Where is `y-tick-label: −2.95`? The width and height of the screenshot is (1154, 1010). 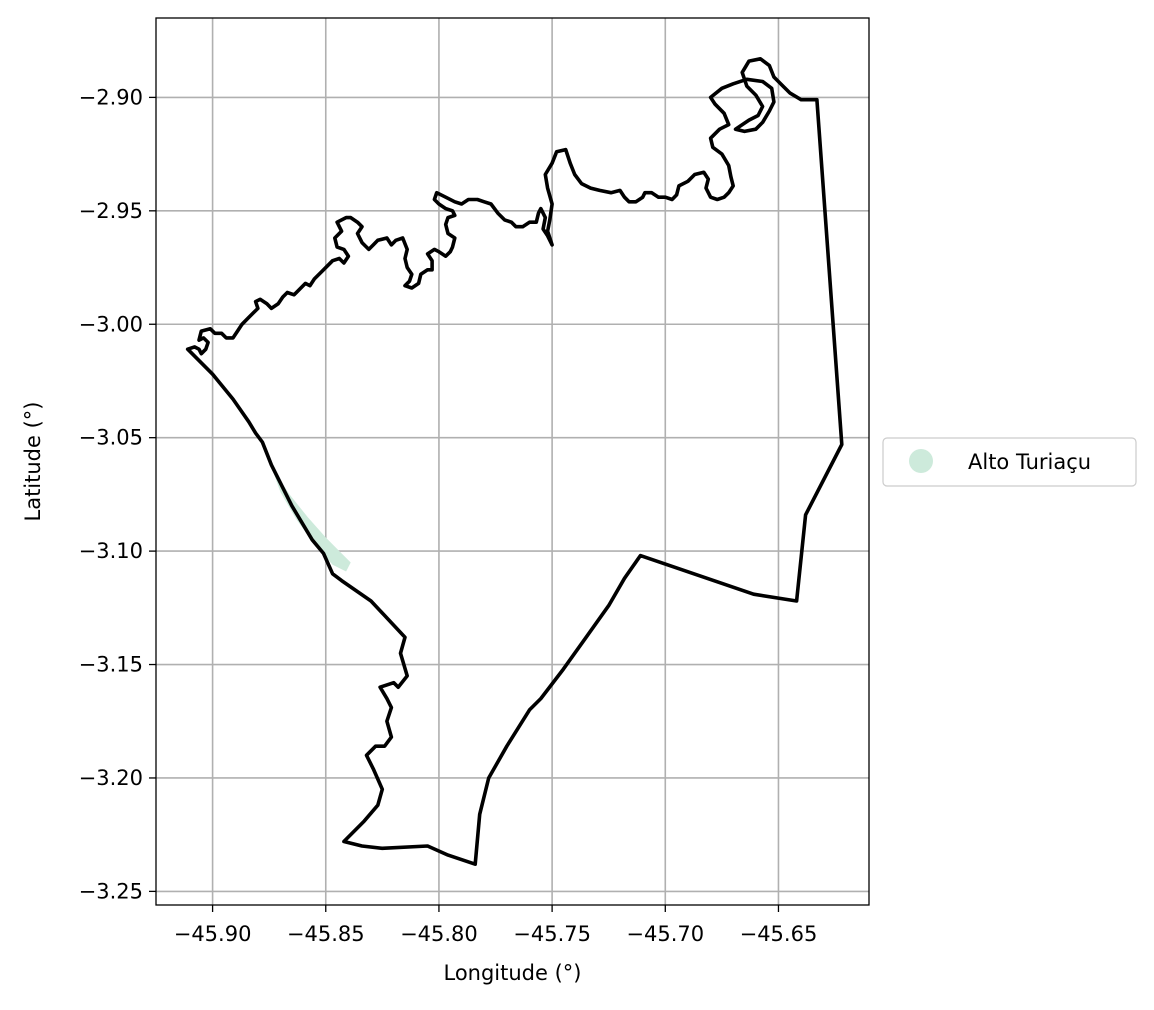
y-tick-label: −2.95 is located at coordinates (111, 211).